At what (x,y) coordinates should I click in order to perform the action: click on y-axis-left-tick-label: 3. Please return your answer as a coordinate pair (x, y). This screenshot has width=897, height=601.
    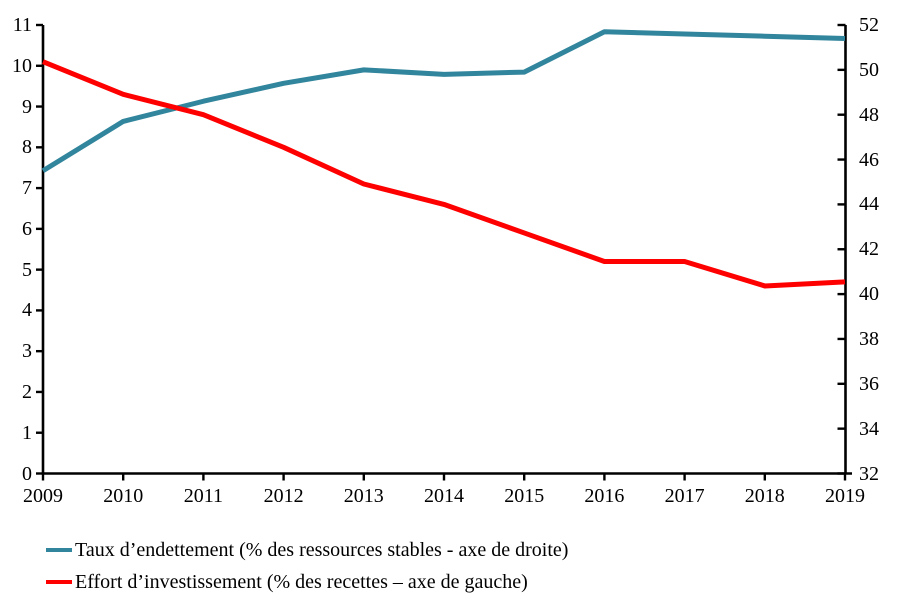
    Looking at the image, I should click on (27, 351).